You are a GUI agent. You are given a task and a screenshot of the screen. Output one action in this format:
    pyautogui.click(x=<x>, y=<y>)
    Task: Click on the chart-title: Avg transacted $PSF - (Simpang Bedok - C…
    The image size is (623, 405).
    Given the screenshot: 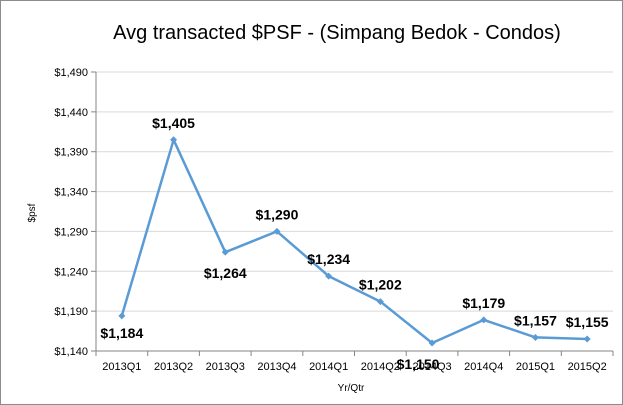 What is the action you would take?
    pyautogui.click(x=337, y=33)
    